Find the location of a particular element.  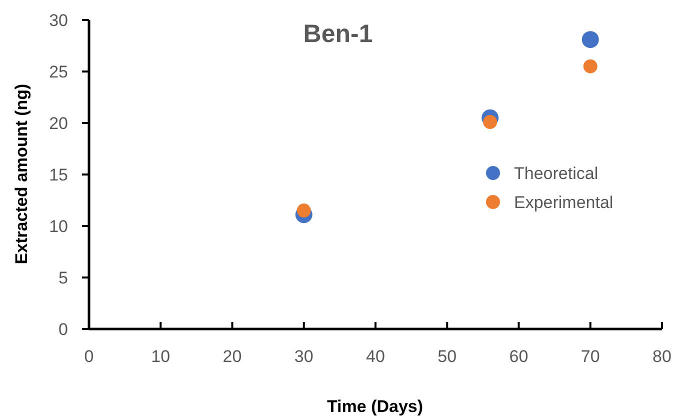

legend-label: Experimental is located at coordinates (564, 202).